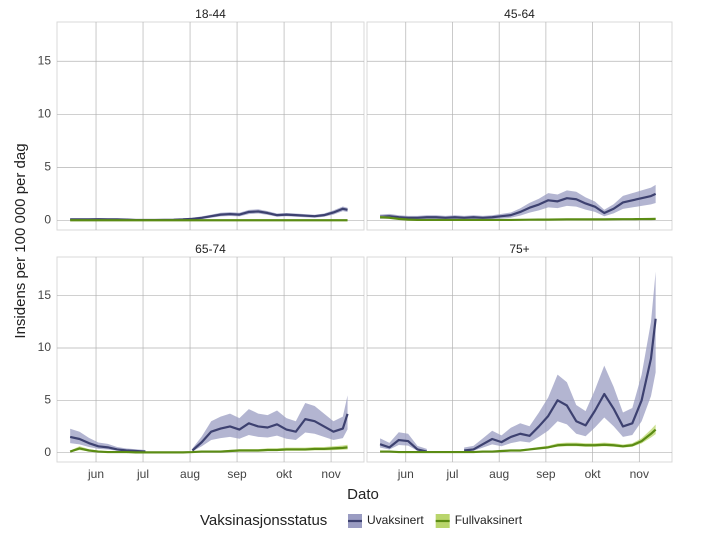 The width and height of the screenshot is (702, 535). What do you see at coordinates (395, 520) in the screenshot?
I see `legend-label: Uvaksinert` at bounding box center [395, 520].